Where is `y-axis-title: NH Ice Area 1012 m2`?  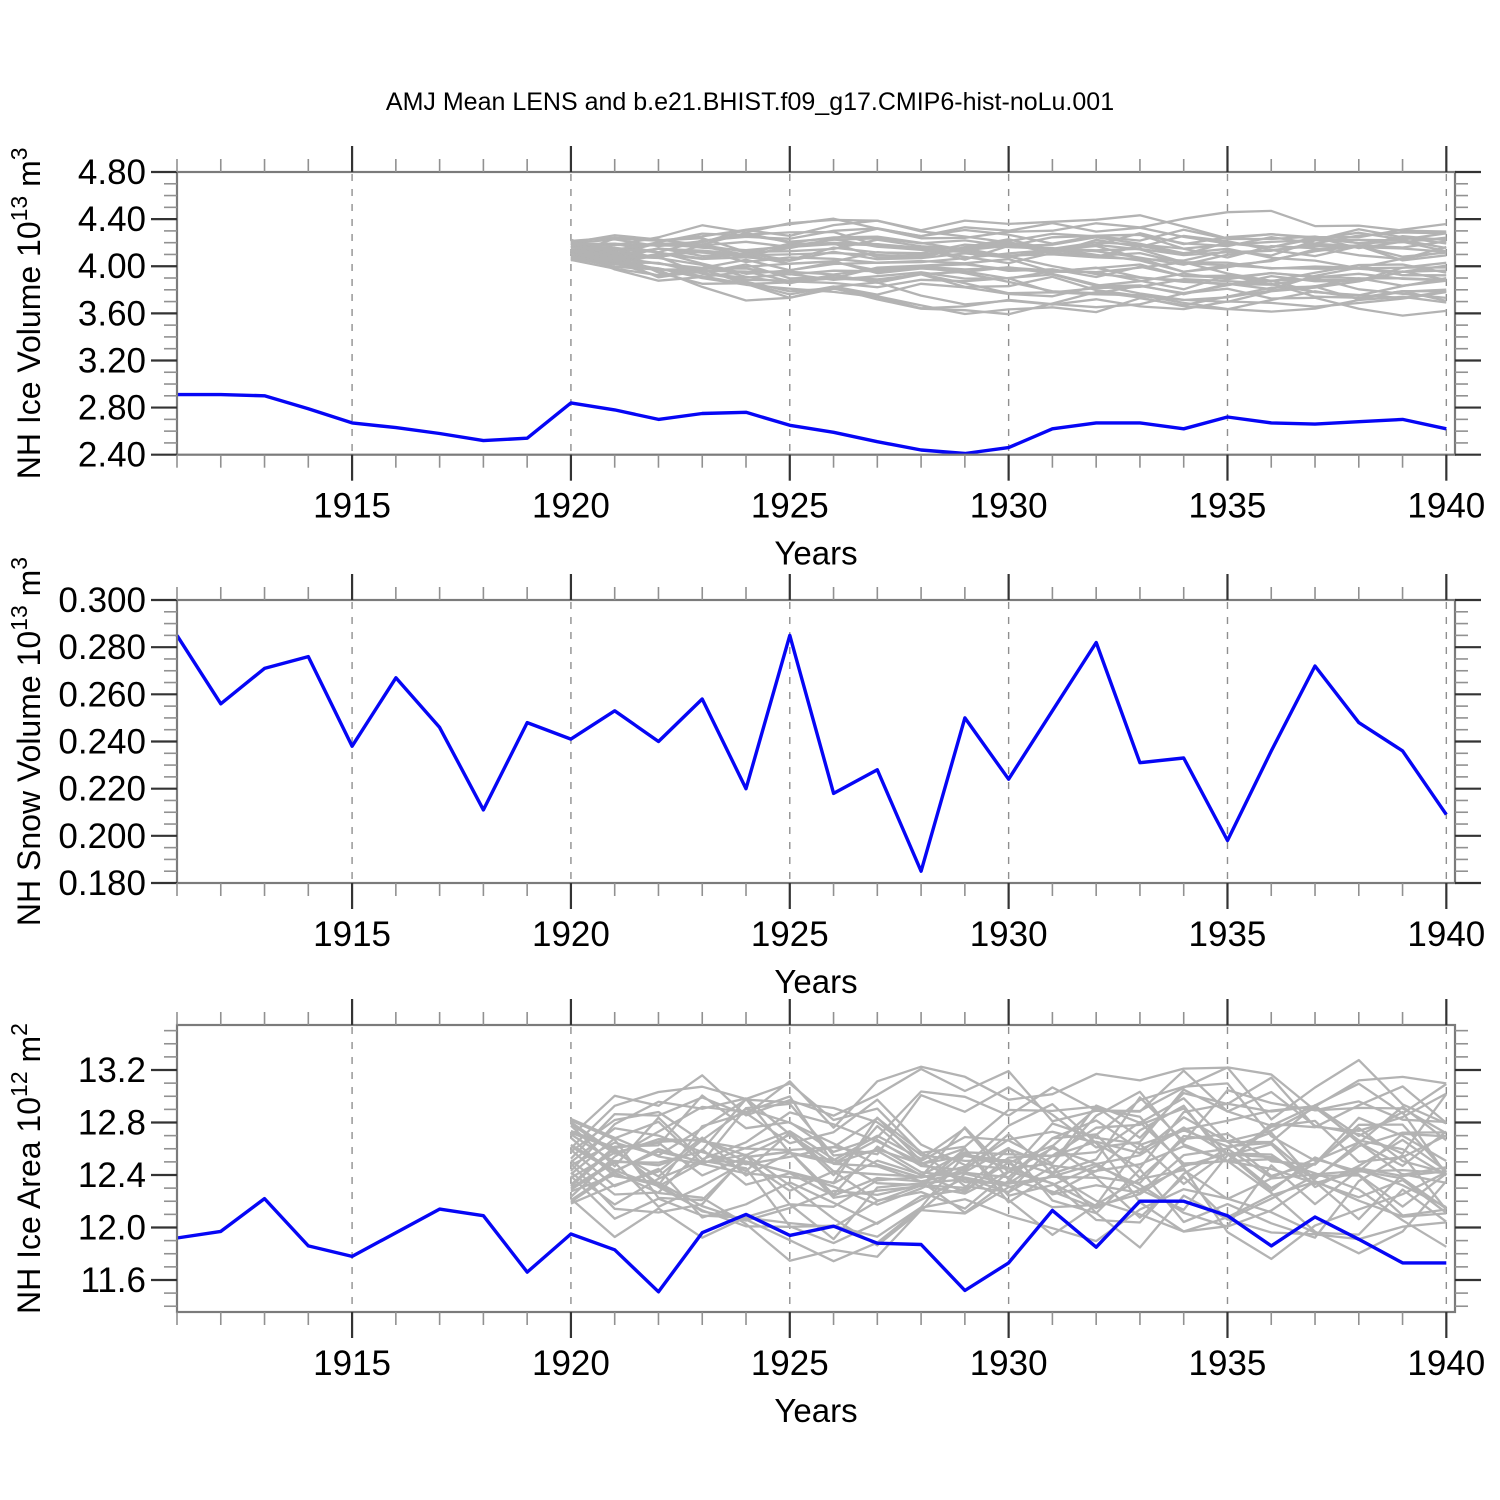 y-axis-title: NH Ice Area 1012 m2 is located at coordinates (26, 1168).